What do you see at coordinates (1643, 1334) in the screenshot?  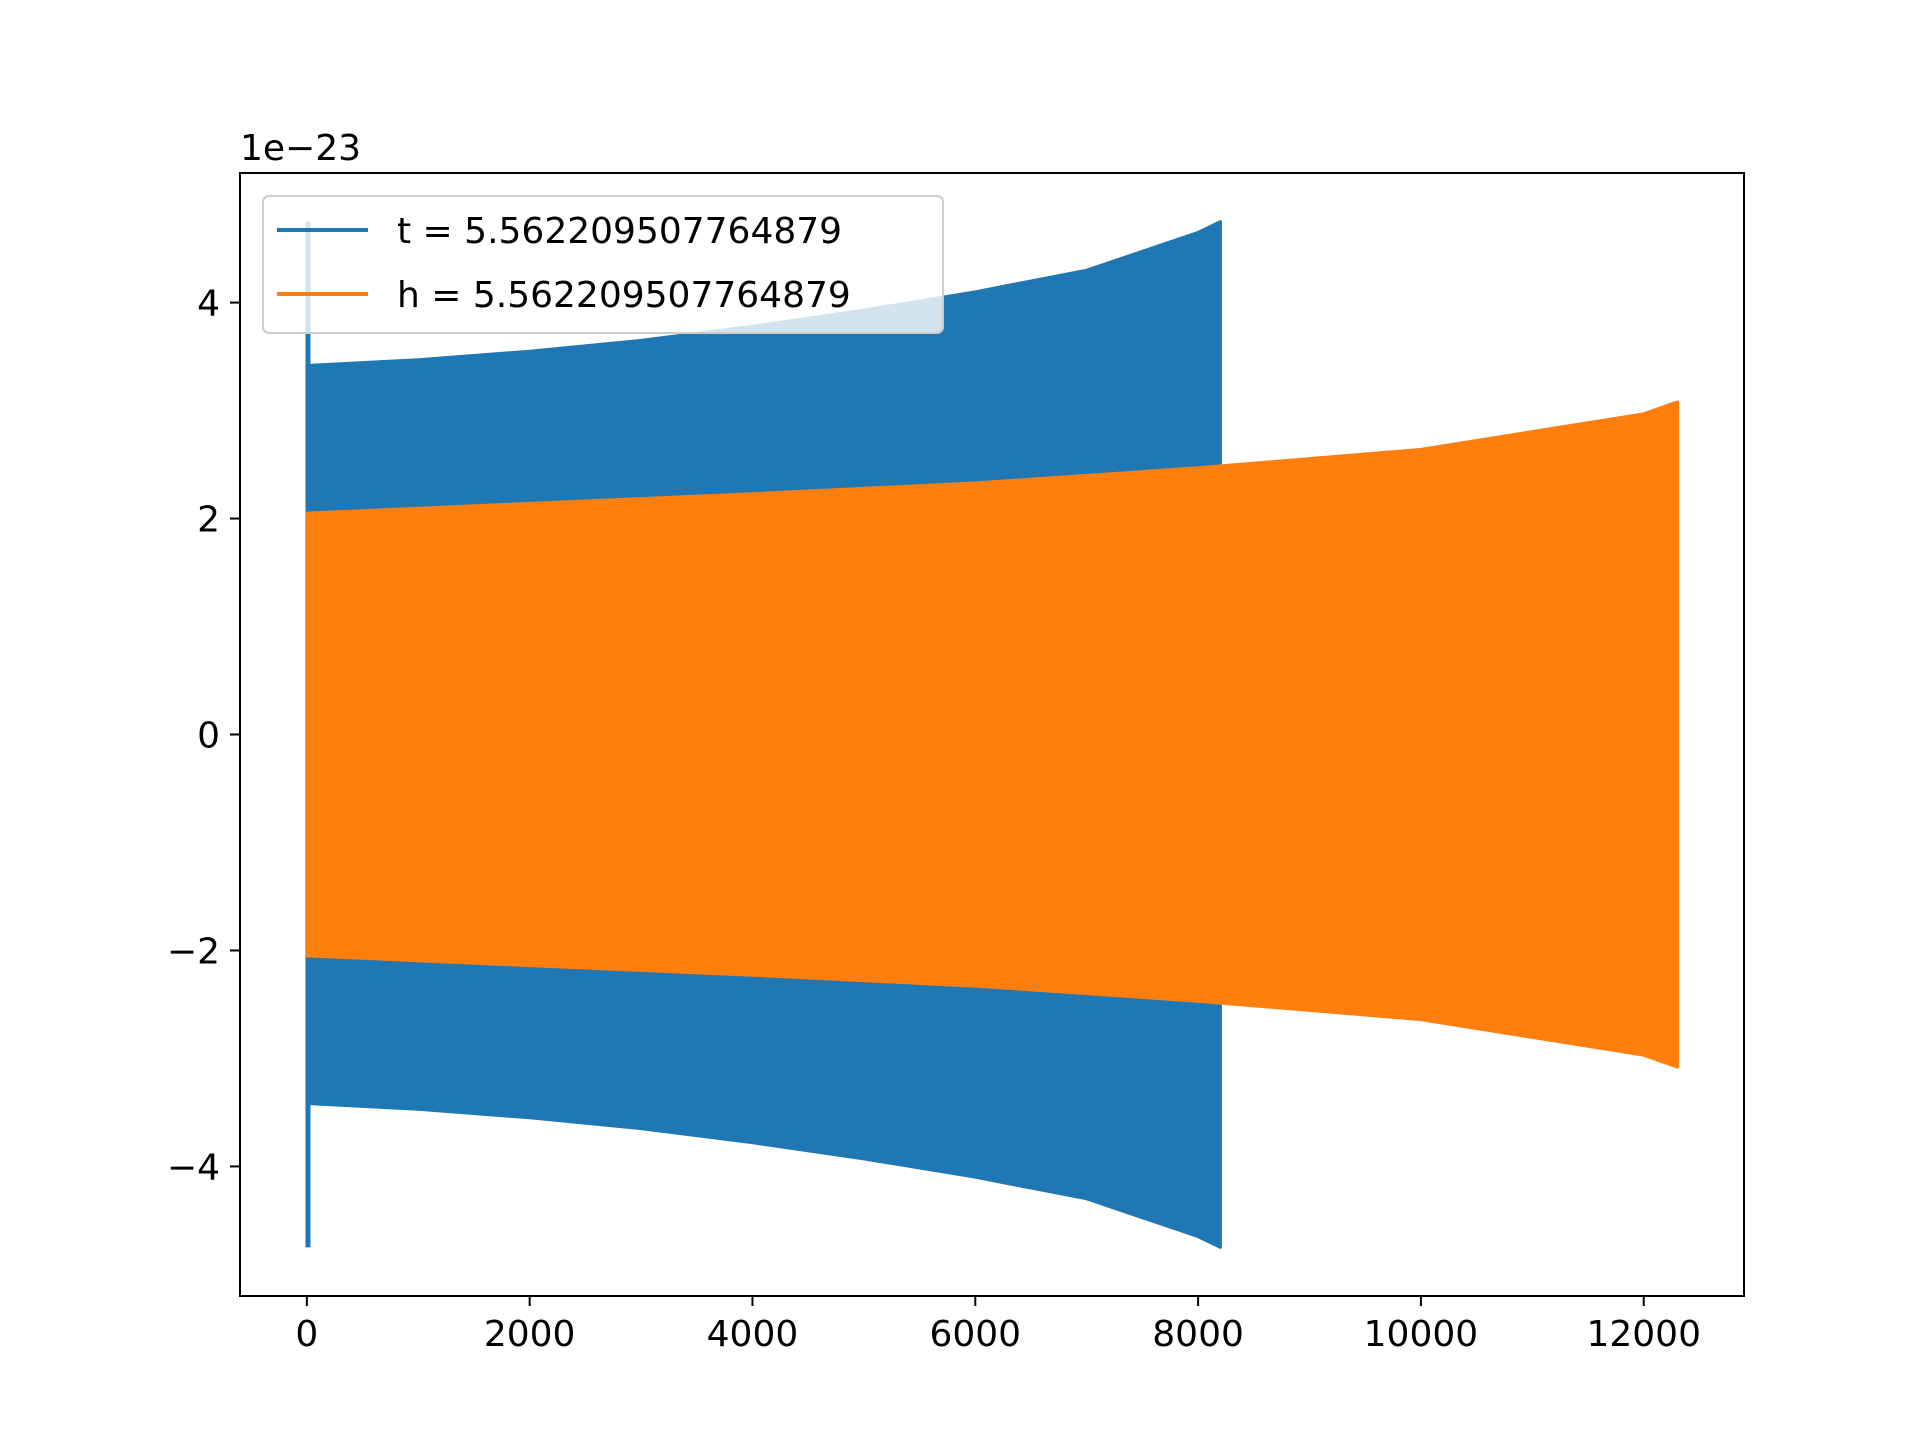 I see `x-tick-label: 12000` at bounding box center [1643, 1334].